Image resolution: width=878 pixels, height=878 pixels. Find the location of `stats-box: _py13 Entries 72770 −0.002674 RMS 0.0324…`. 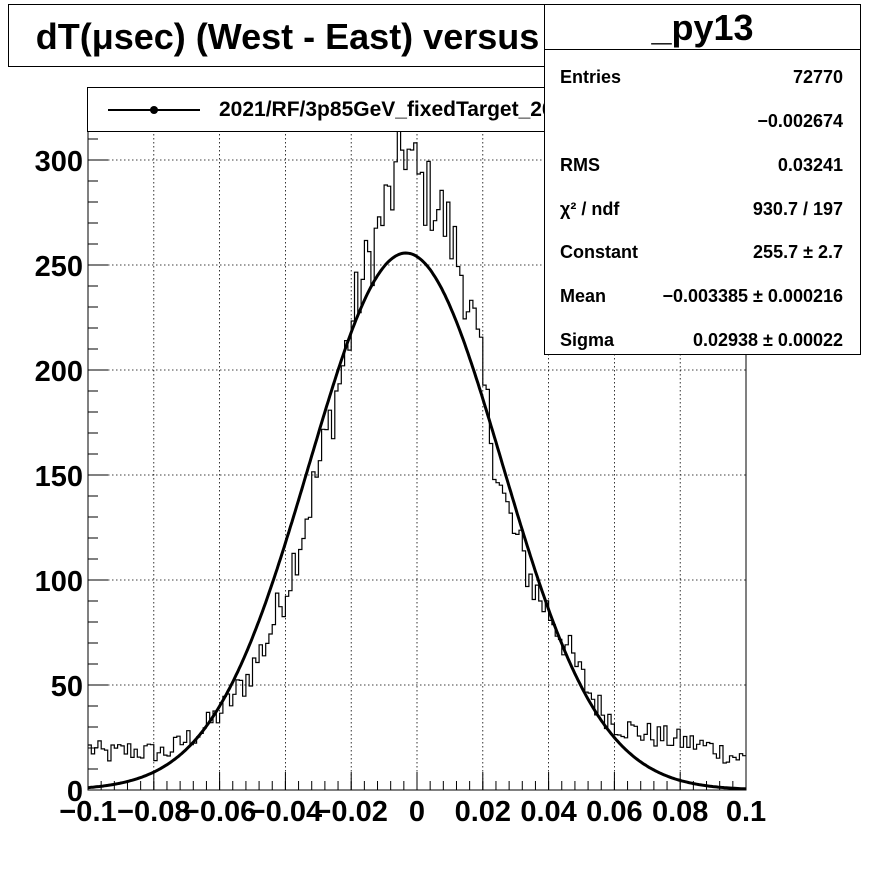

stats-box: _py13 Entries 72770 −0.002674 RMS 0.0324… is located at coordinates (702, 179).